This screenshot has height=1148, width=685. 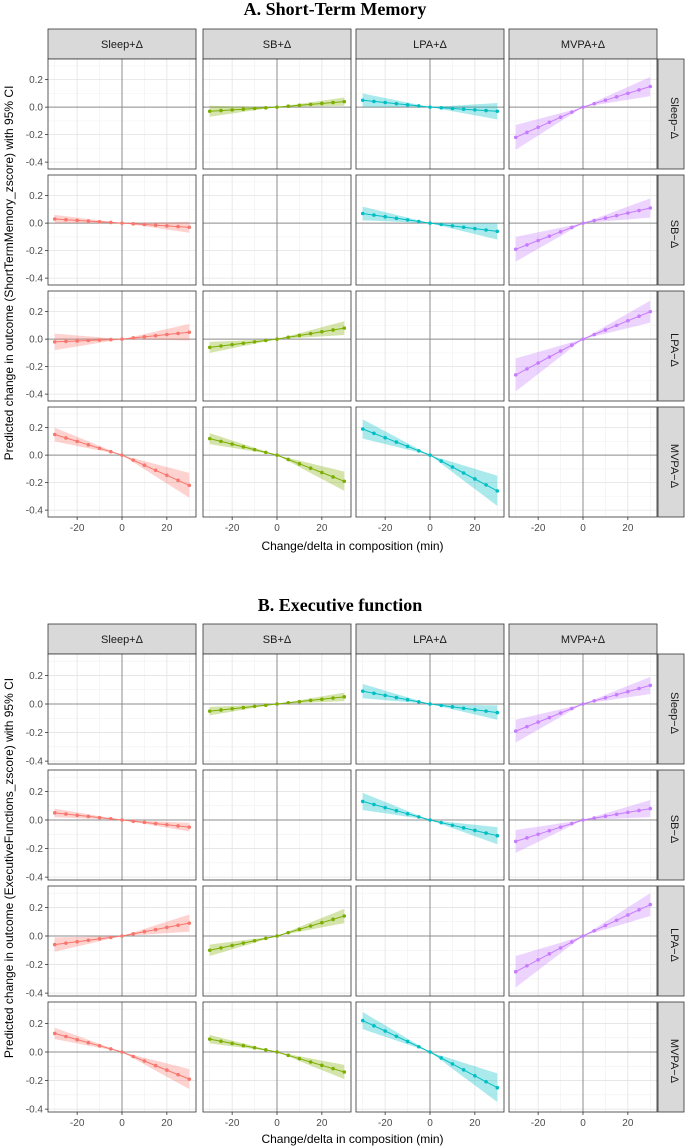 I want to click on chart-title: B. Executive function, so click(x=340, y=605).